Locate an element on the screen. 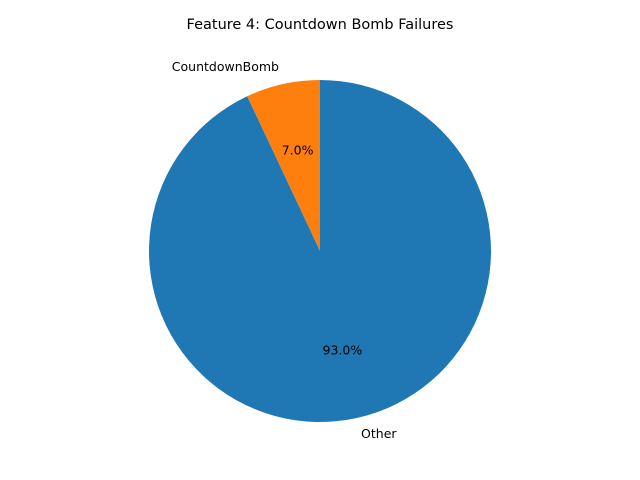 Image resolution: width=640 pixels, height=480 pixels. slice-label-countdownbomb: CountdownBomb is located at coordinates (225, 66).